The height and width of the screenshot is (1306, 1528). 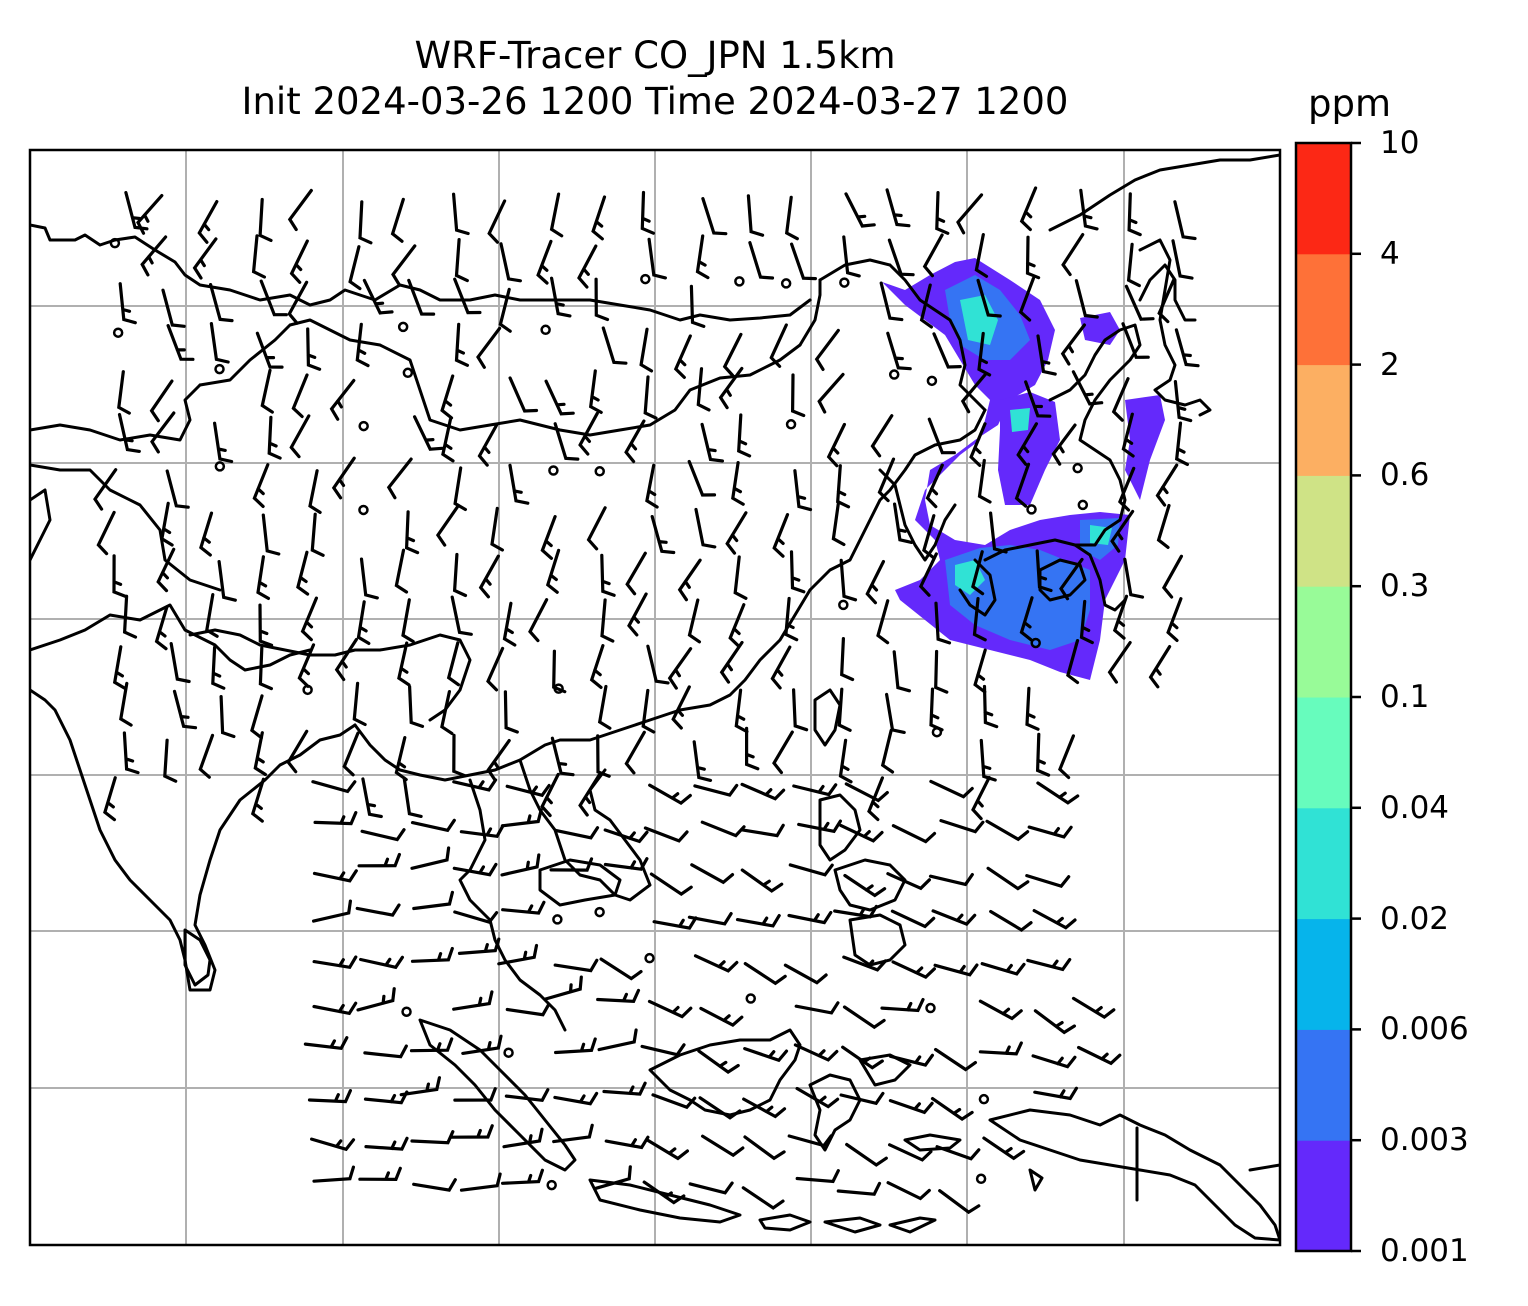 I want to click on colorbar-tick-label: 0.003, so click(x=1424, y=1140).